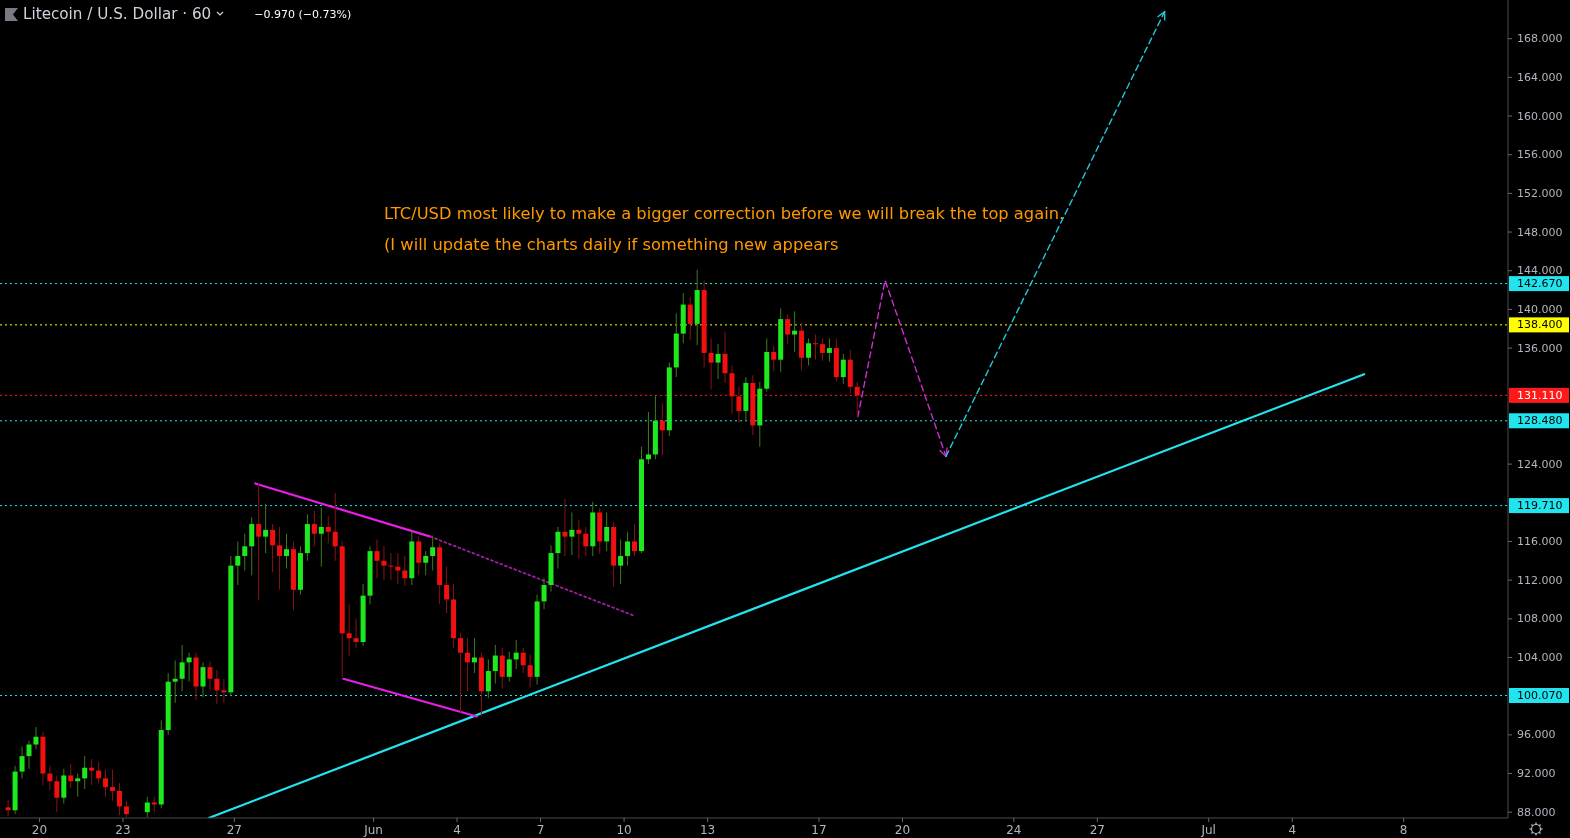  I want to click on x-tick-label: 23, so click(123, 830).